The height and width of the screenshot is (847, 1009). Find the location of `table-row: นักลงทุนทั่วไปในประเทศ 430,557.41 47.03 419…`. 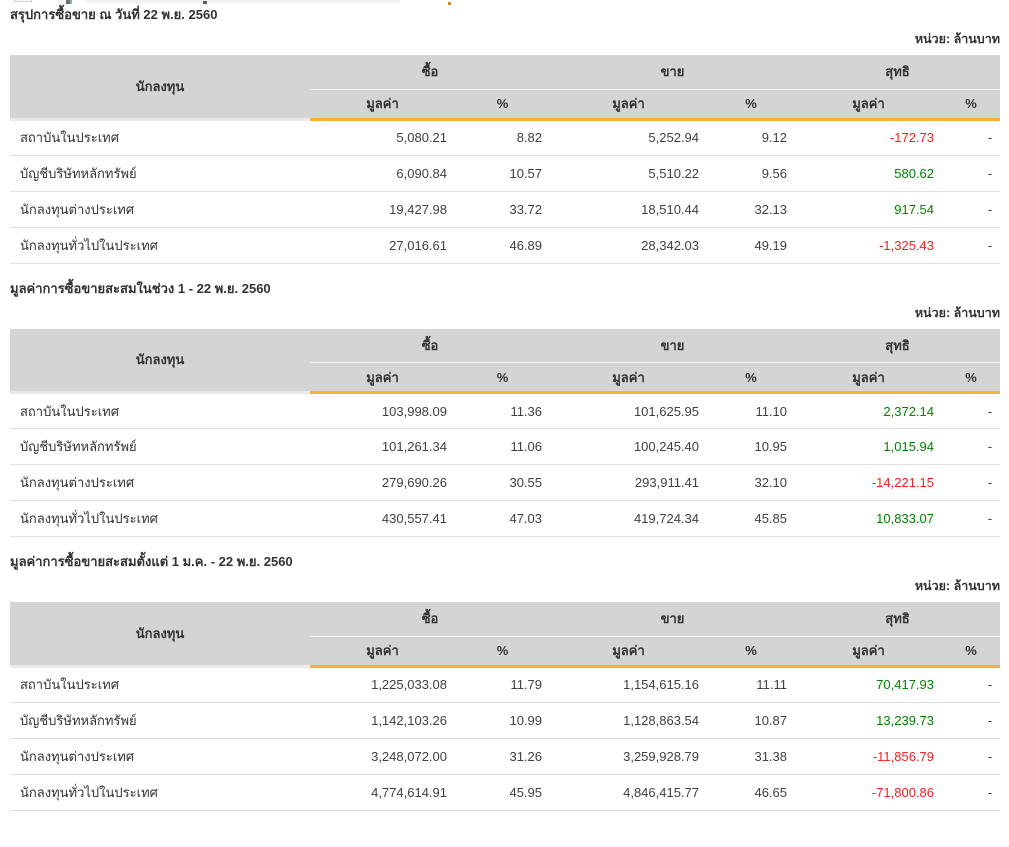

table-row: นักลงทุนทั่วไปในประเทศ 430,557.41 47.03 419… is located at coordinates (505, 518).